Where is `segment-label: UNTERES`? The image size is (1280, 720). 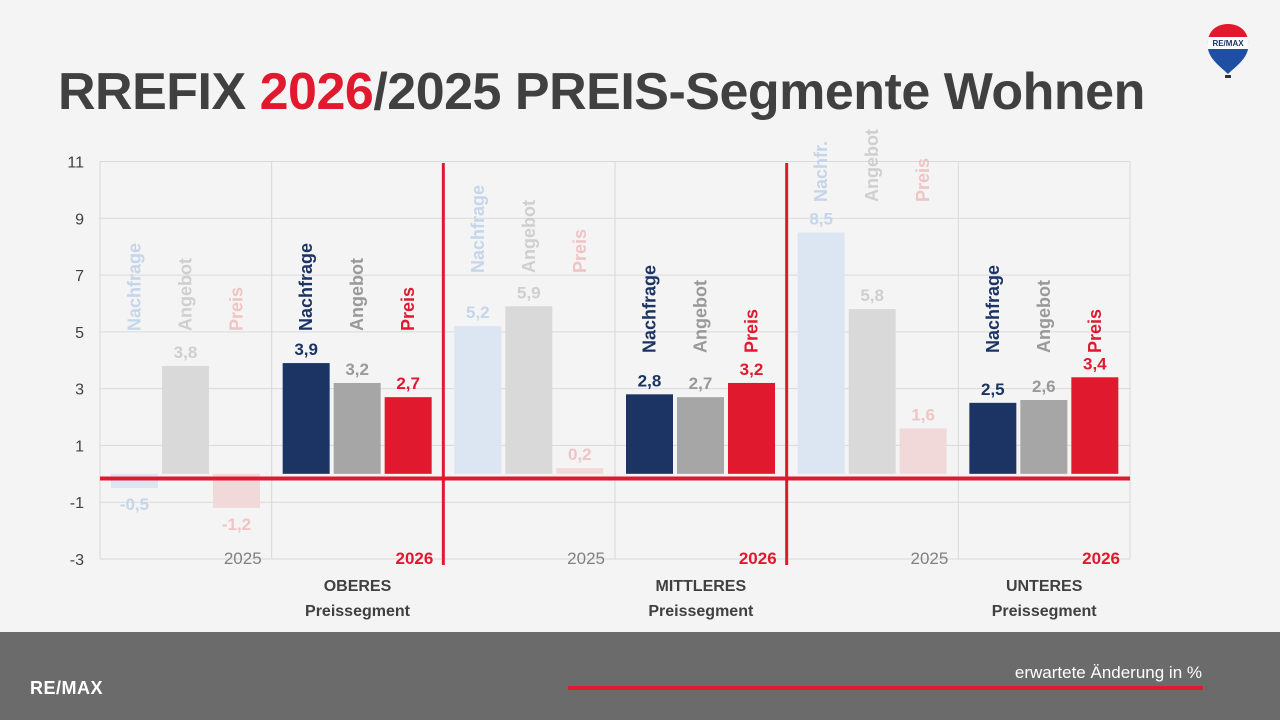 segment-label: UNTERES is located at coordinates (1044, 586).